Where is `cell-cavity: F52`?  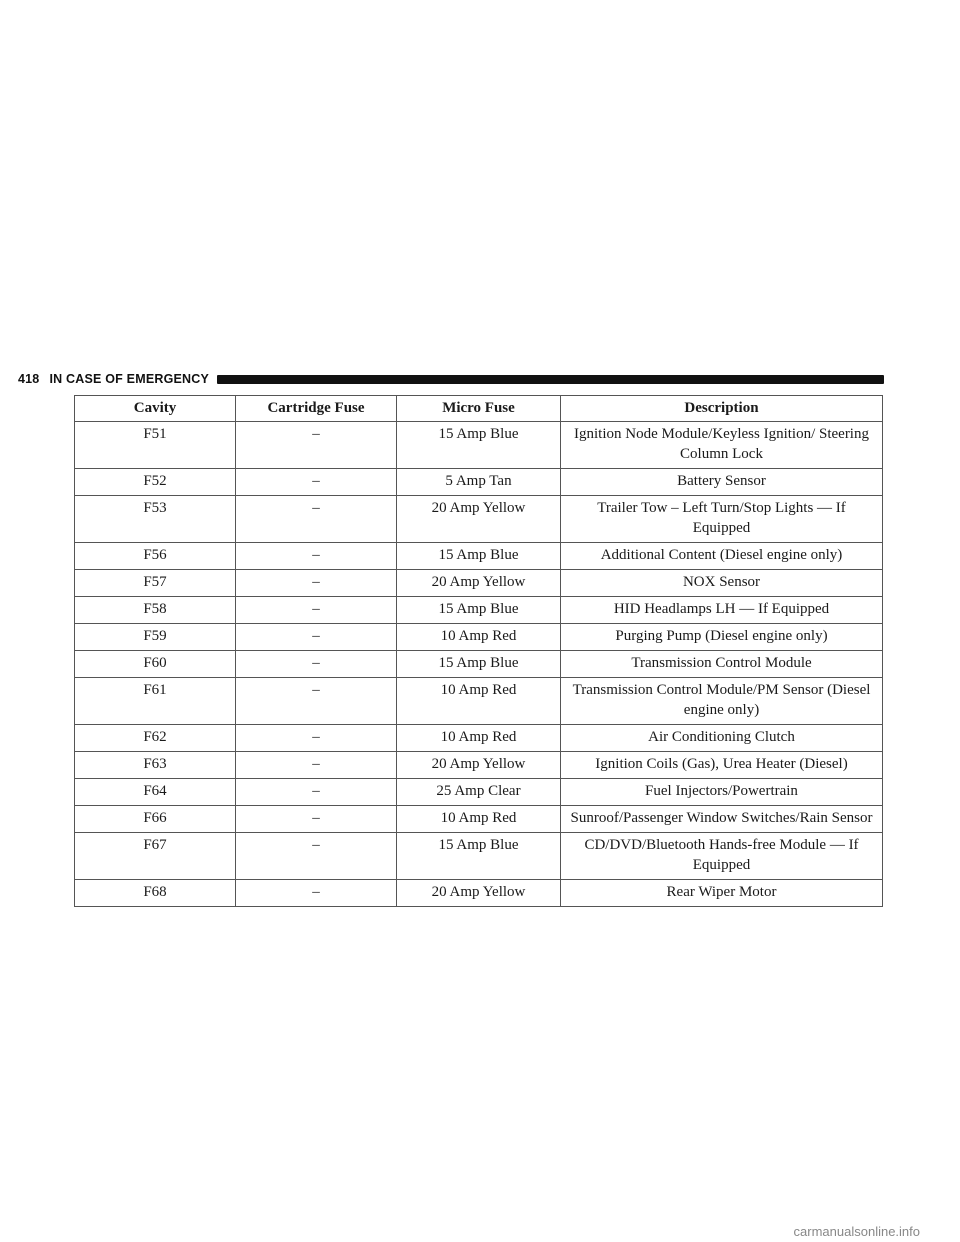
cell-cavity: F52 is located at coordinates (155, 482).